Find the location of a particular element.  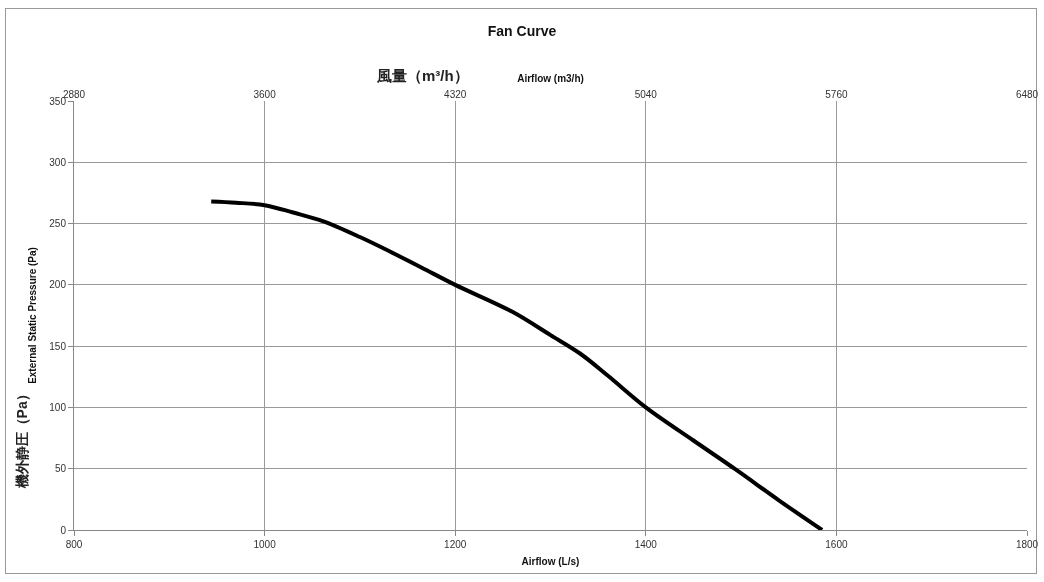

y-axis-title: External Static Pressure (Pa) is located at coordinates (33, 315).